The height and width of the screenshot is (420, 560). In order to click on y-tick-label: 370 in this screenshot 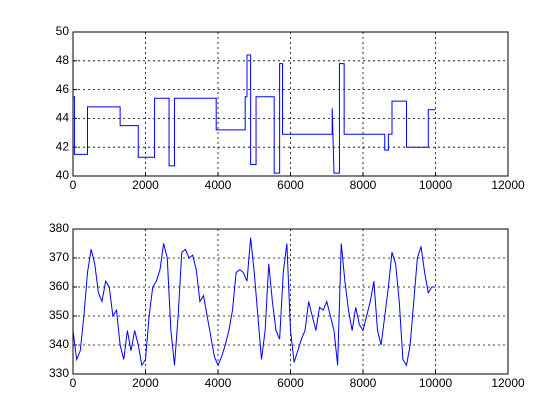, I will do `click(59, 257)`.